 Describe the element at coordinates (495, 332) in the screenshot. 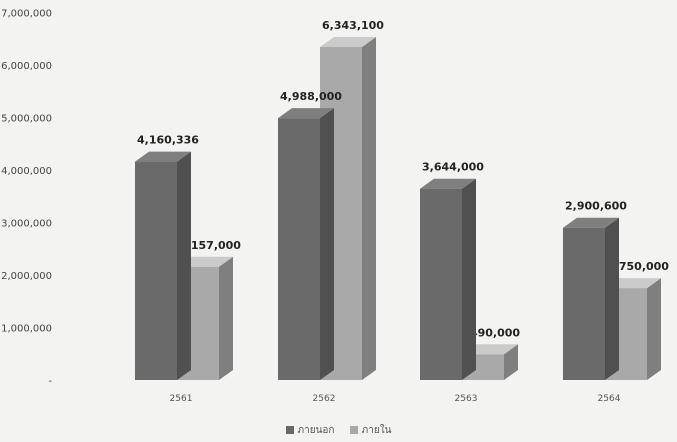

I see `data-label: 490,000` at that location.